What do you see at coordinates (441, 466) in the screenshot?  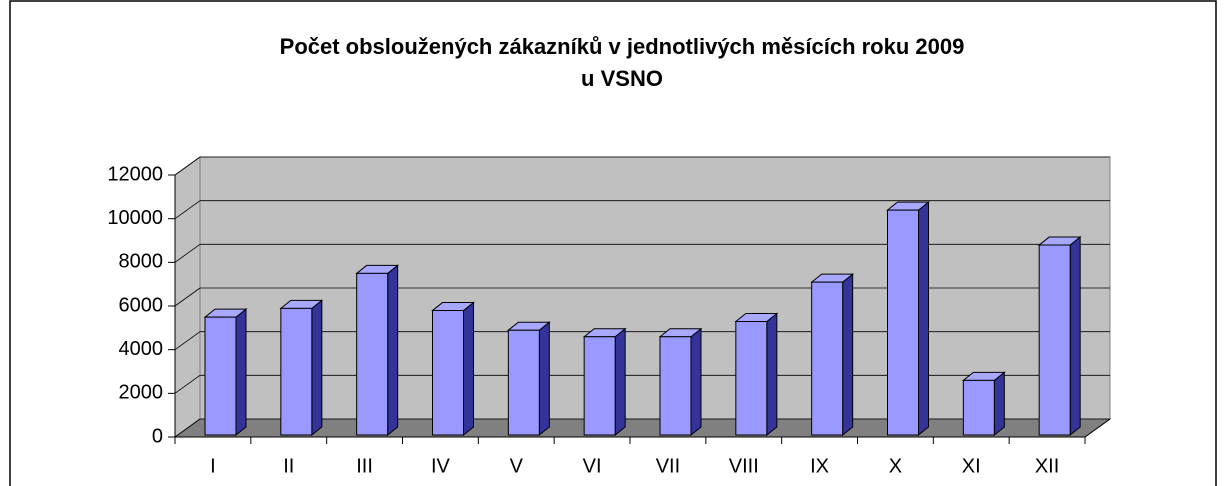 I see `x-tick-label: IV` at bounding box center [441, 466].